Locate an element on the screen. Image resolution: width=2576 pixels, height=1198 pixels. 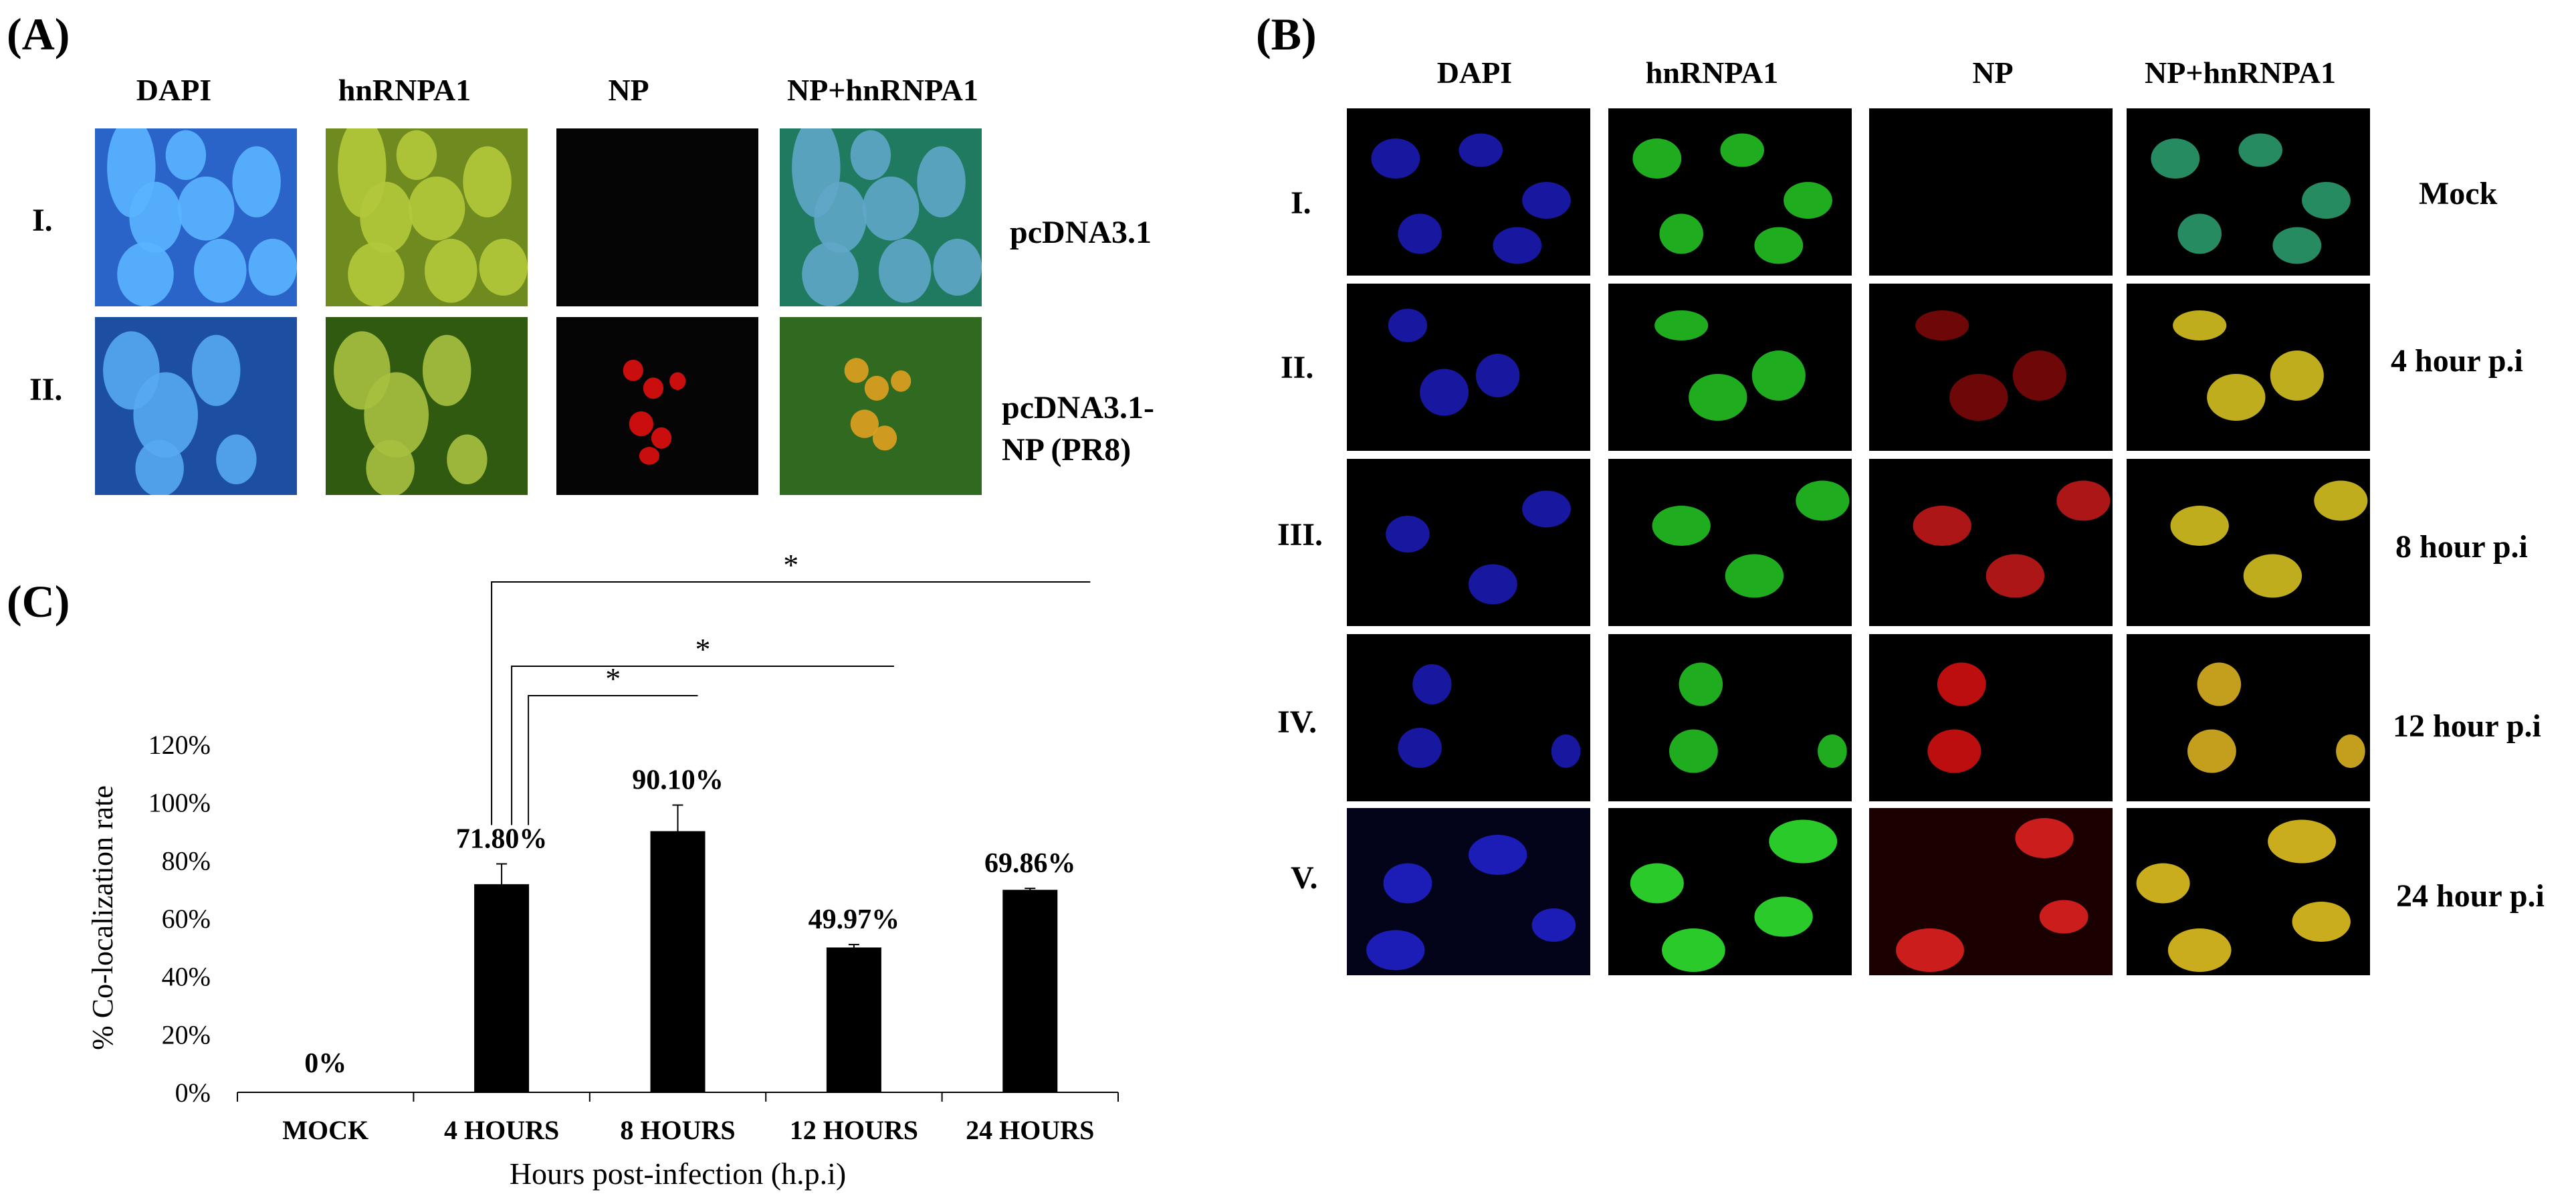
panel-b-condition-4: 12 hour p.i is located at coordinates (2467, 726).